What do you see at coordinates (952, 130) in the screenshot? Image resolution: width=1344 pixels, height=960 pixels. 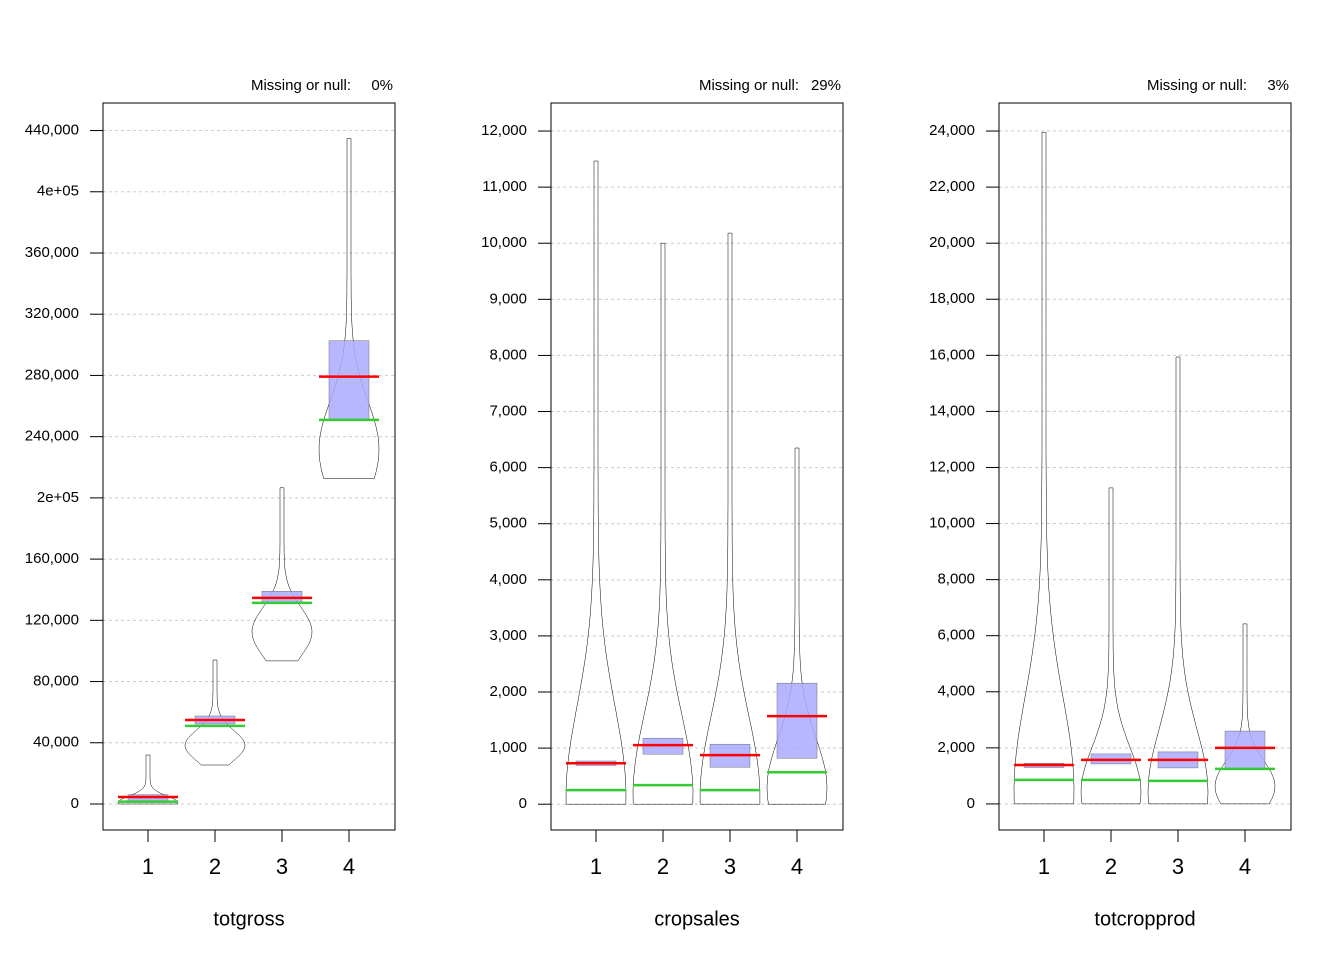 I see `y-tick-label: 24,000` at bounding box center [952, 130].